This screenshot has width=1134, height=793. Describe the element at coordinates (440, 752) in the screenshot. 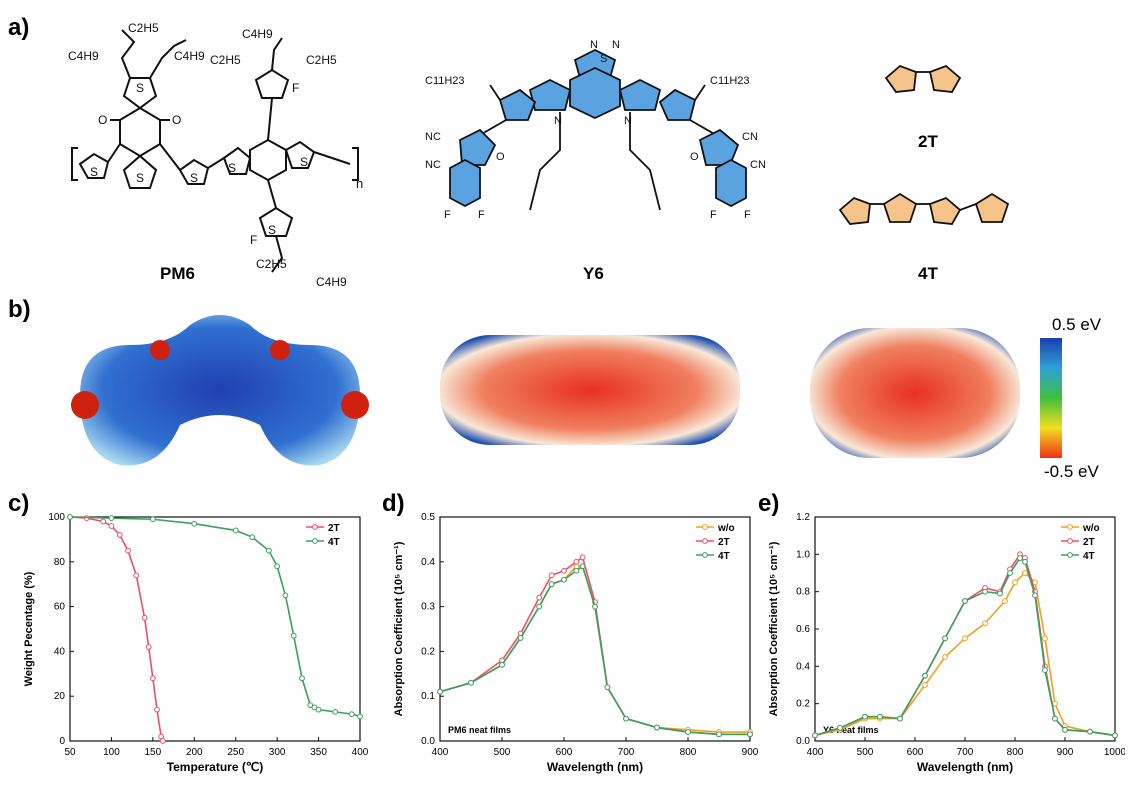

I see `x-tick-label: 400` at that location.